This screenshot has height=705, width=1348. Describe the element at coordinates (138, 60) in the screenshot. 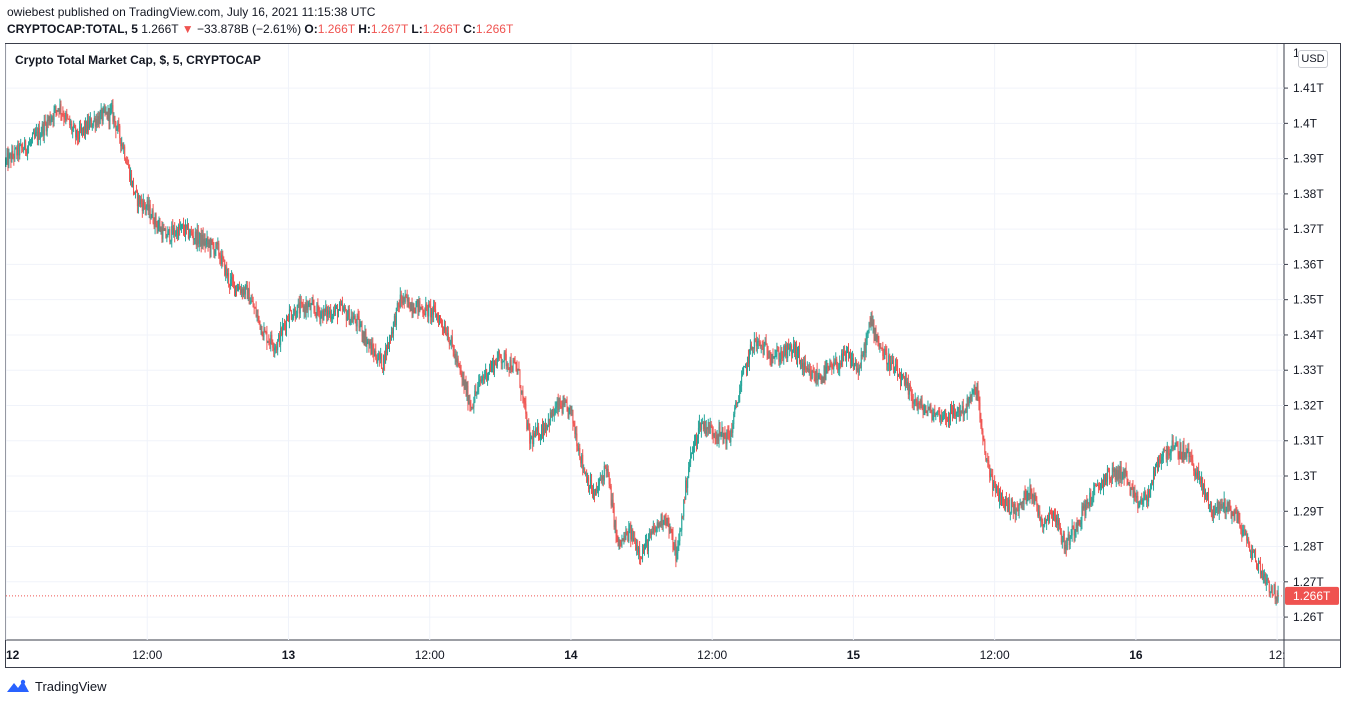

I see `chart-title: Crypto Total Market Cap, $, 5, CRYPTOCAP` at that location.